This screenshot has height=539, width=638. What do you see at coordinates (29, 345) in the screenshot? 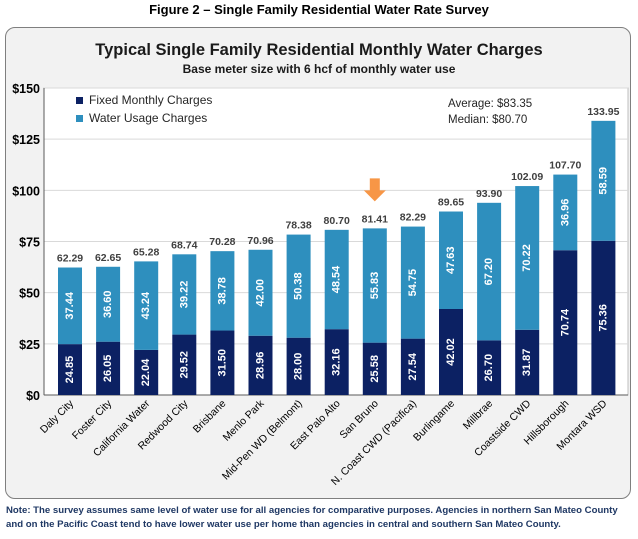
I see `y-tick-label: $25` at bounding box center [29, 345].